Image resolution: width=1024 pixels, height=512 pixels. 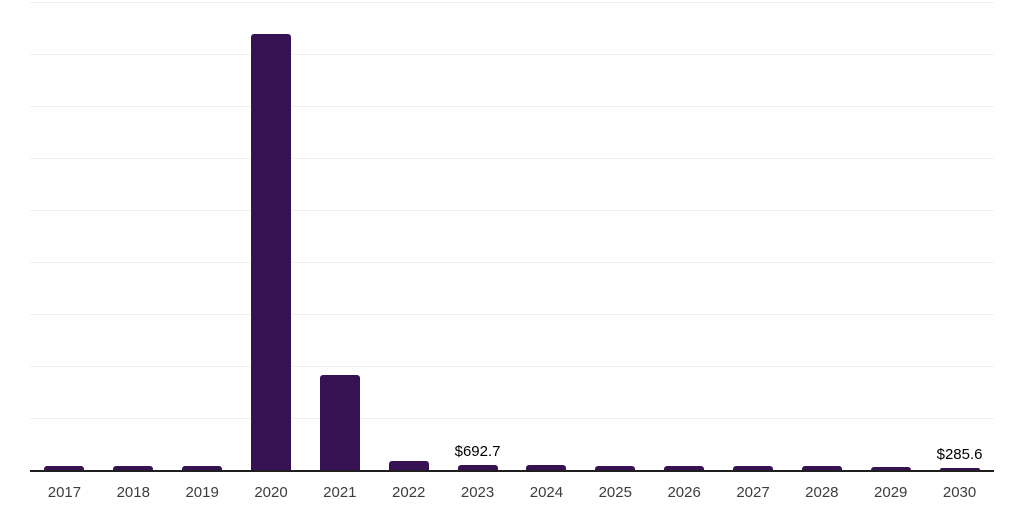 I want to click on data-label-2030: $285.6, so click(x=959, y=454).